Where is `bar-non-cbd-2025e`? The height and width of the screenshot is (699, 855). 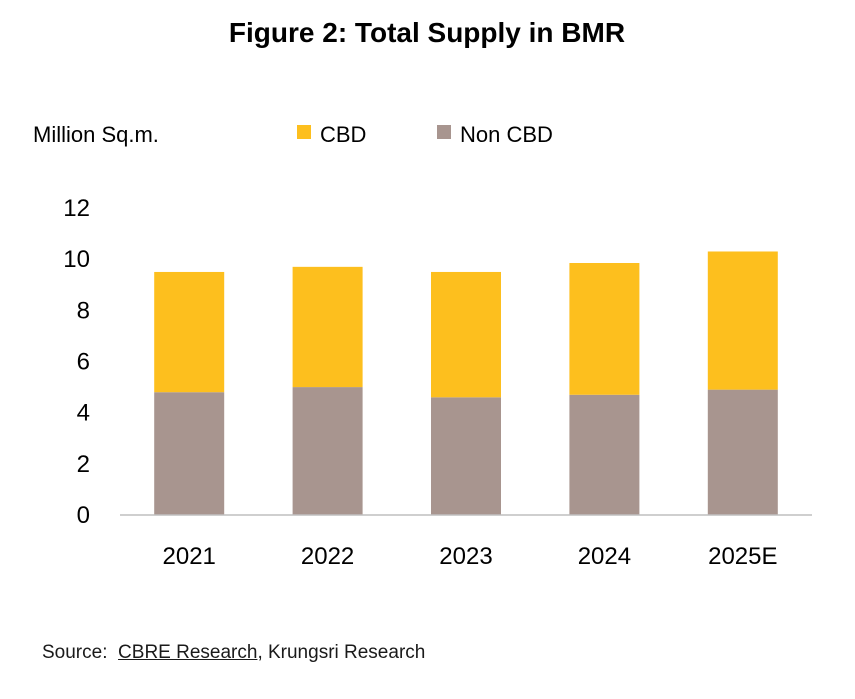 bar-non-cbd-2025e is located at coordinates (742, 452).